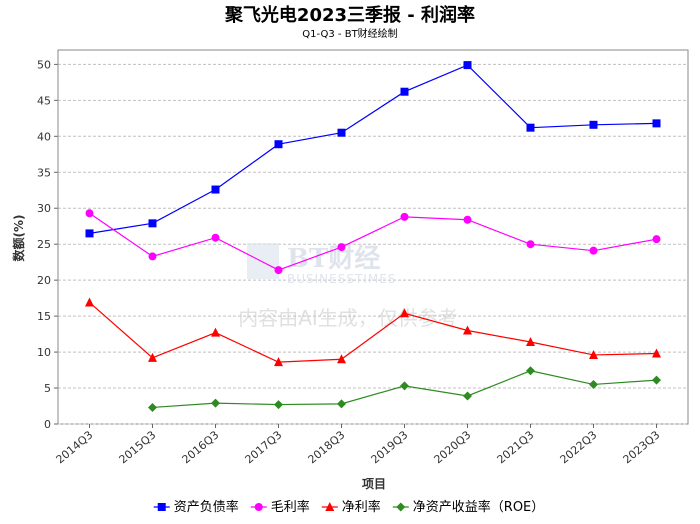  What do you see at coordinates (453, 447) in the screenshot?
I see `x-tick-label: 2020Q3` at bounding box center [453, 447].